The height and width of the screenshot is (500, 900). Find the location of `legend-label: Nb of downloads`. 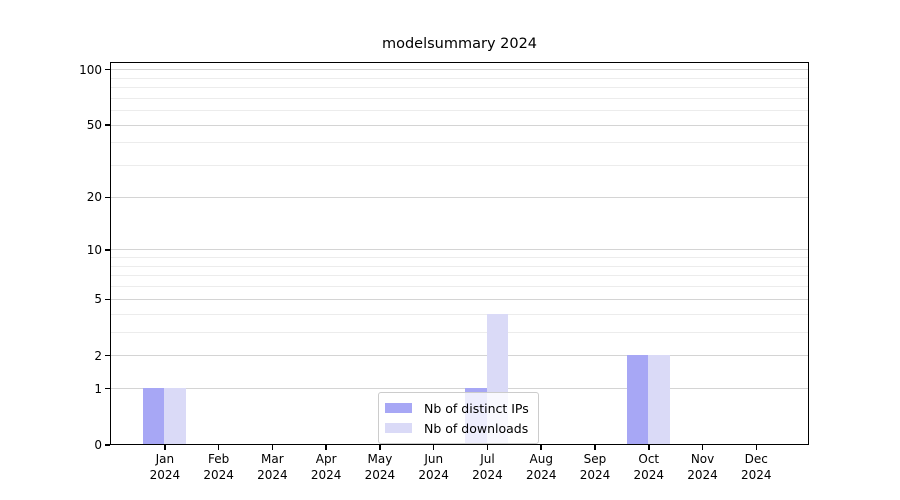

legend-label: Nb of downloads is located at coordinates (476, 428).